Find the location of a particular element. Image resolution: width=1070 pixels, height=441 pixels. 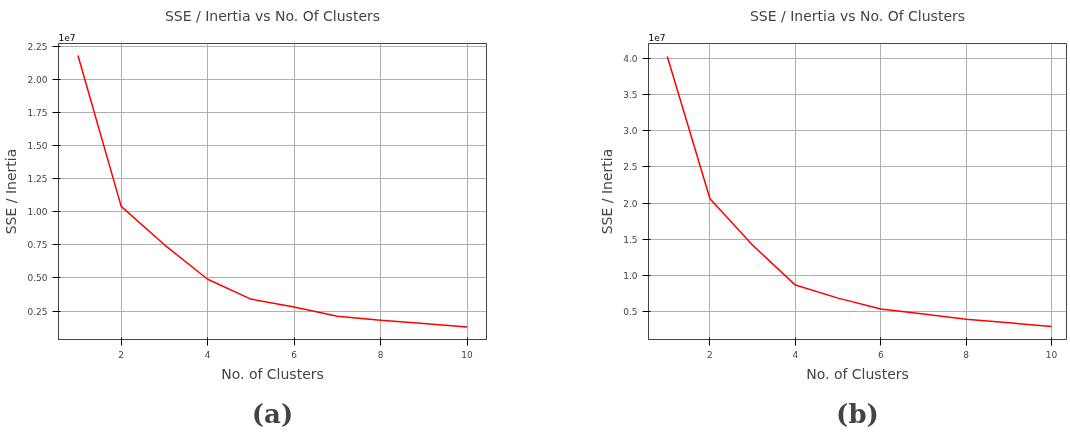

y-tick-label: 1.0 is located at coordinates (630, 276).